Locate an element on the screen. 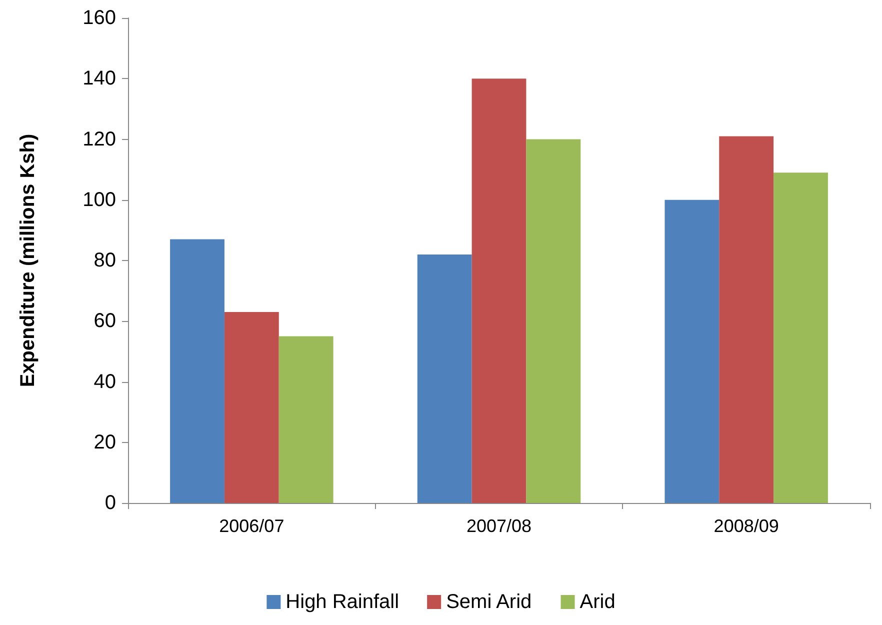 The height and width of the screenshot is (625, 882). x-tick-label: 2006/07 is located at coordinates (251, 526).